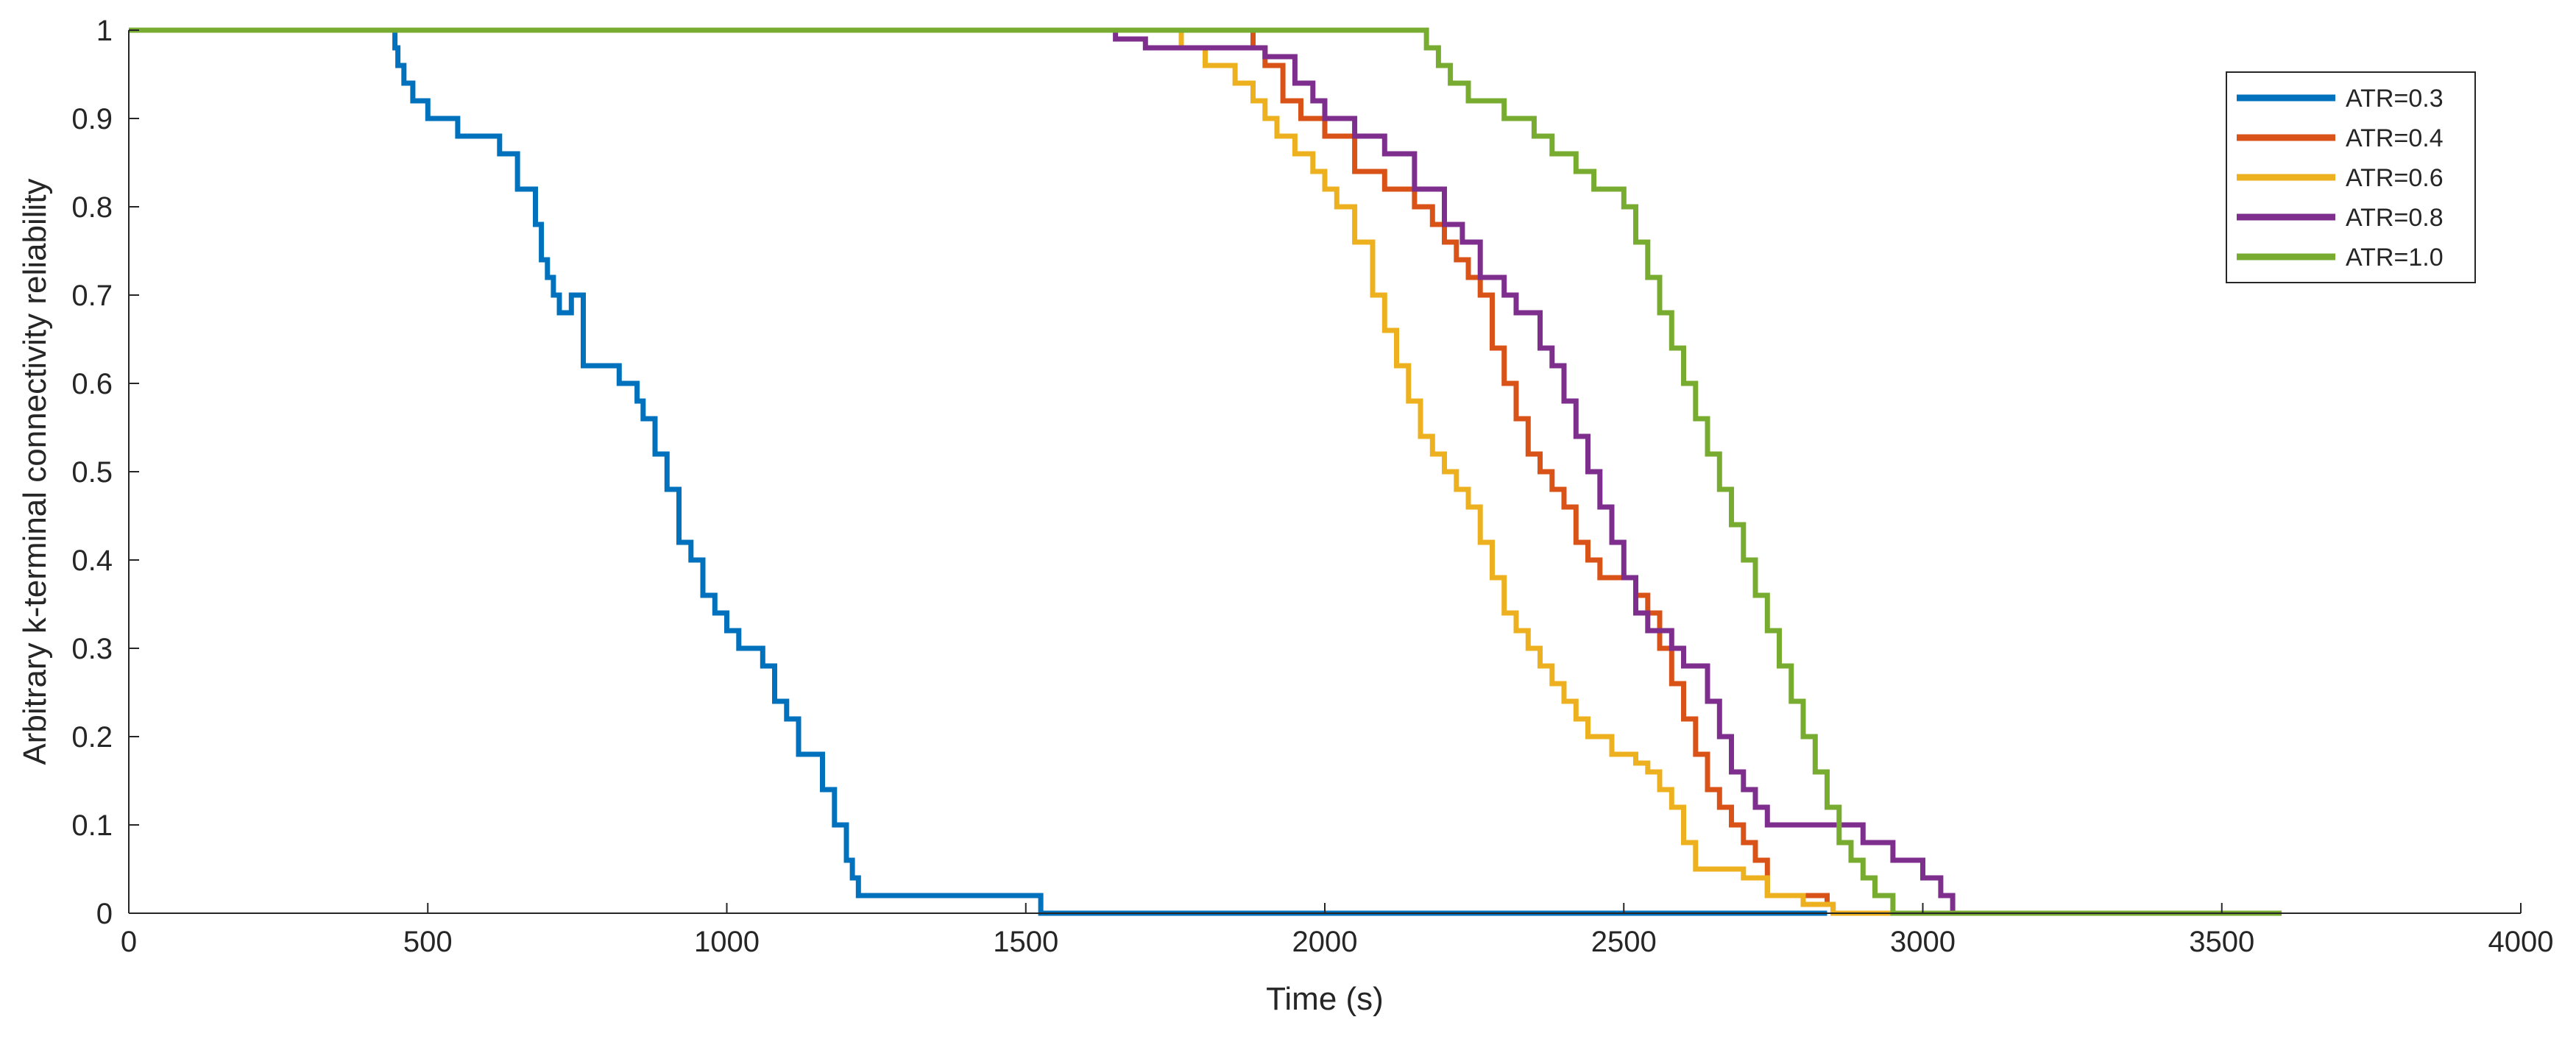  I want to click on x-tick-label: 2000, so click(1325, 942).